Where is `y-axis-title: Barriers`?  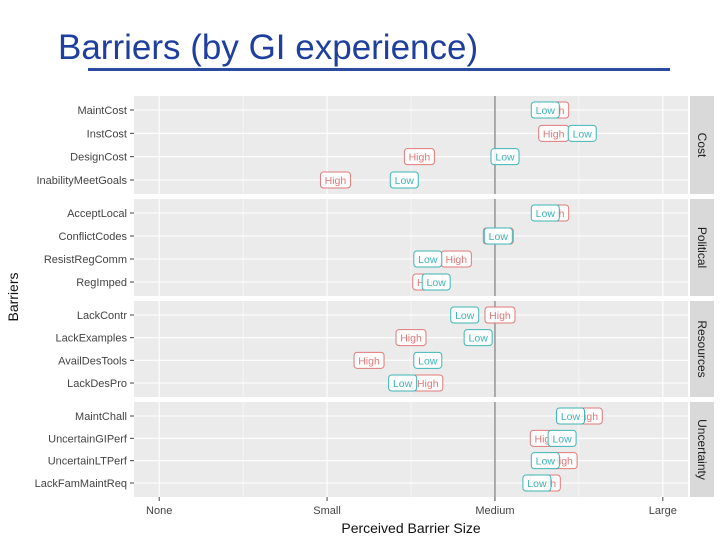 y-axis-title: Barriers is located at coordinates (13, 296).